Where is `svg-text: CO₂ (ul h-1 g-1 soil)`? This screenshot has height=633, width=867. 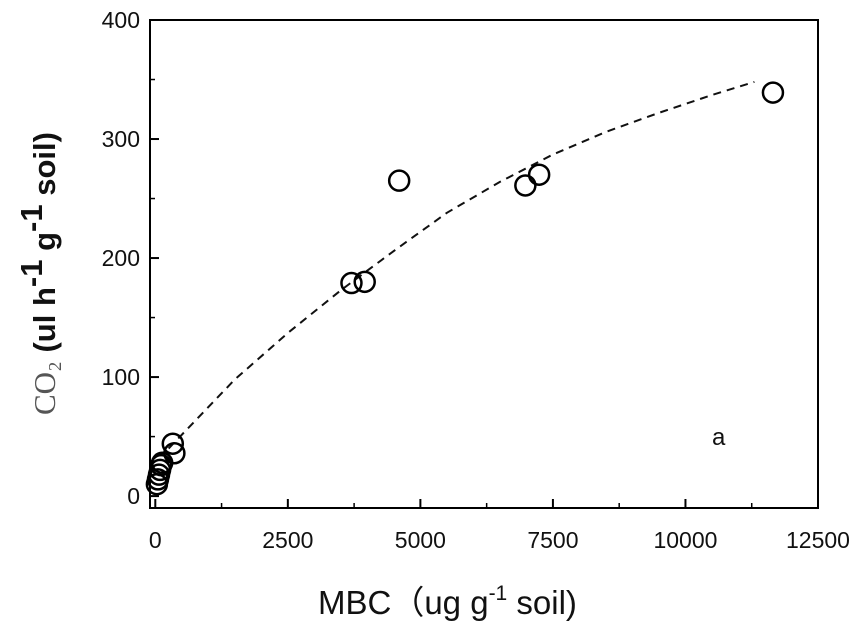
svg-text: CO₂ (ul h-1 g-1 soil) is located at coordinates (38, 273).